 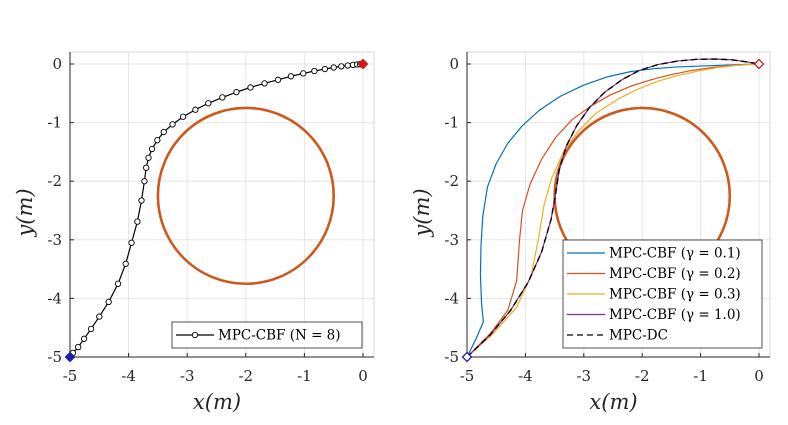 What do you see at coordinates (312, 336) in the screenshot?
I see `legend-entry-param: (N = 8)` at bounding box center [312, 336].